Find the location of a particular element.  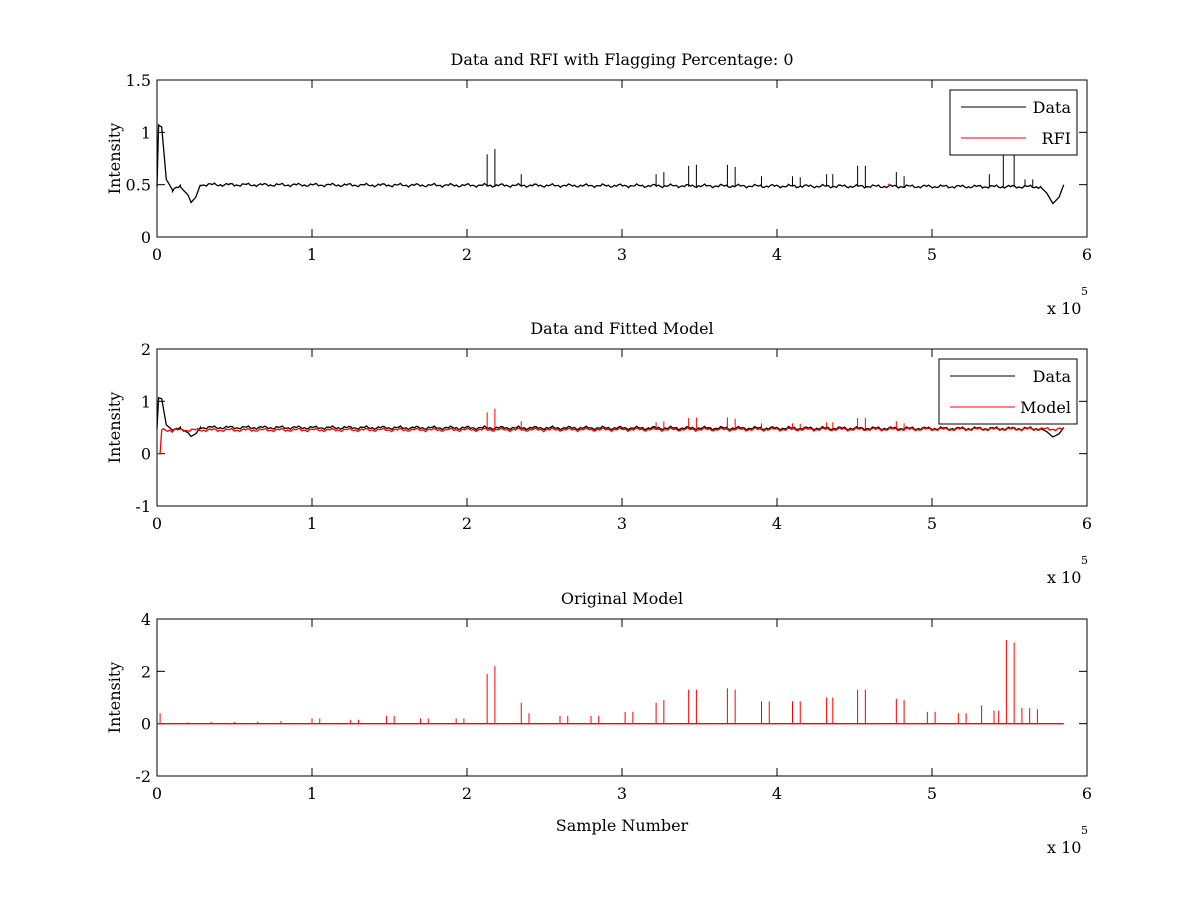

chart-title: Data and Fitted Model is located at coordinates (621, 328).